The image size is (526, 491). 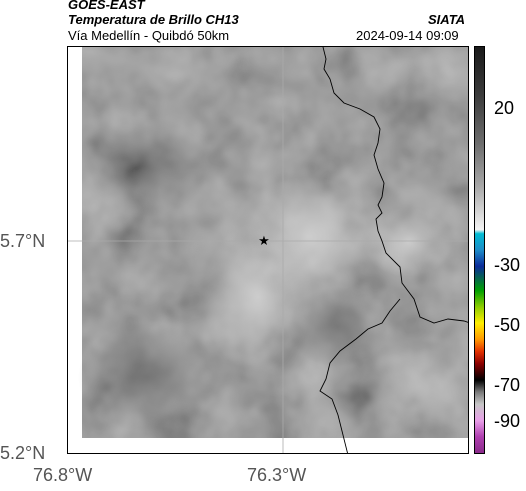 I want to click on datetime-label: 2024-09-14 09:09, so click(x=407, y=35).